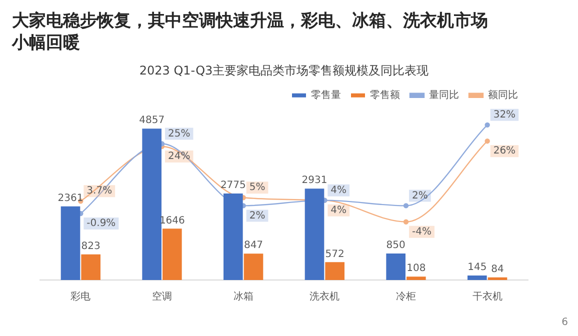  I want to click on data-label: 4857, so click(152, 120).